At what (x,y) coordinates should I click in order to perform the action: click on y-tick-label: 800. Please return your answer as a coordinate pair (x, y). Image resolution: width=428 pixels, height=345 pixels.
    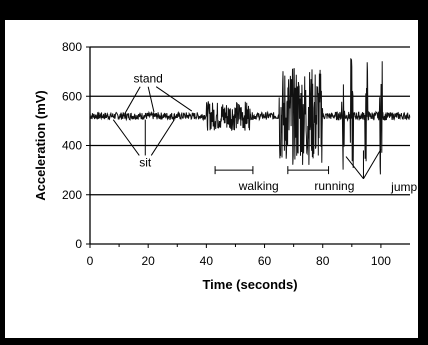
    Looking at the image, I should click on (72, 47).